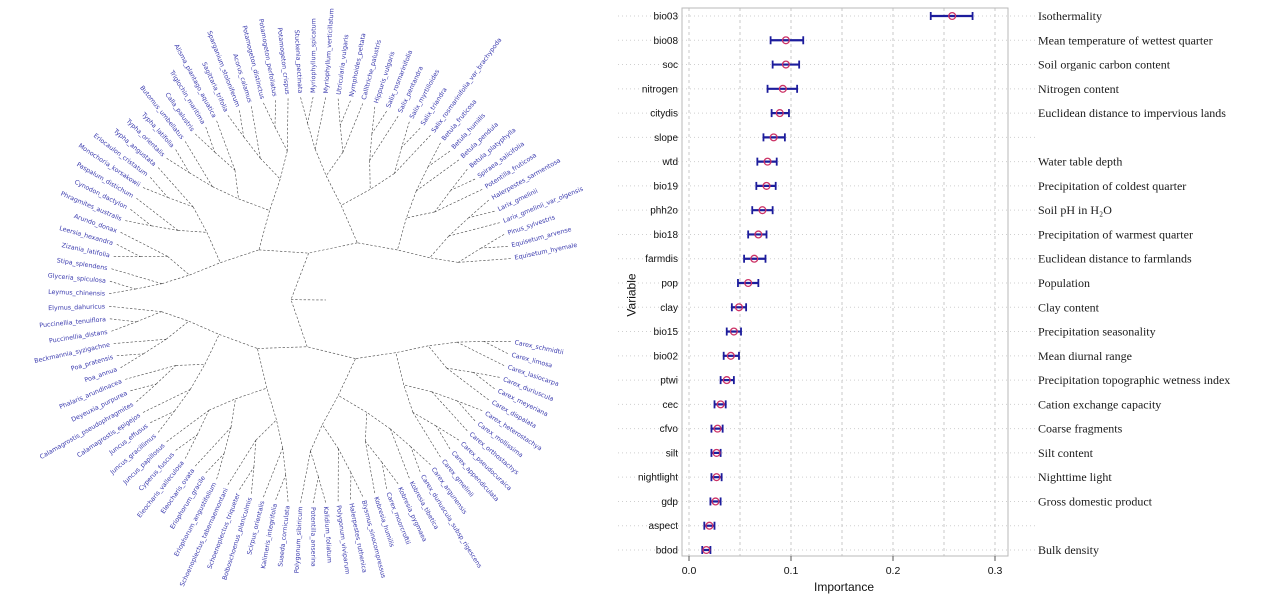 The height and width of the screenshot is (598, 1268). Describe the element at coordinates (1134, 380) in the screenshot. I see `row-description: Precipitation topographic wetness index` at that location.